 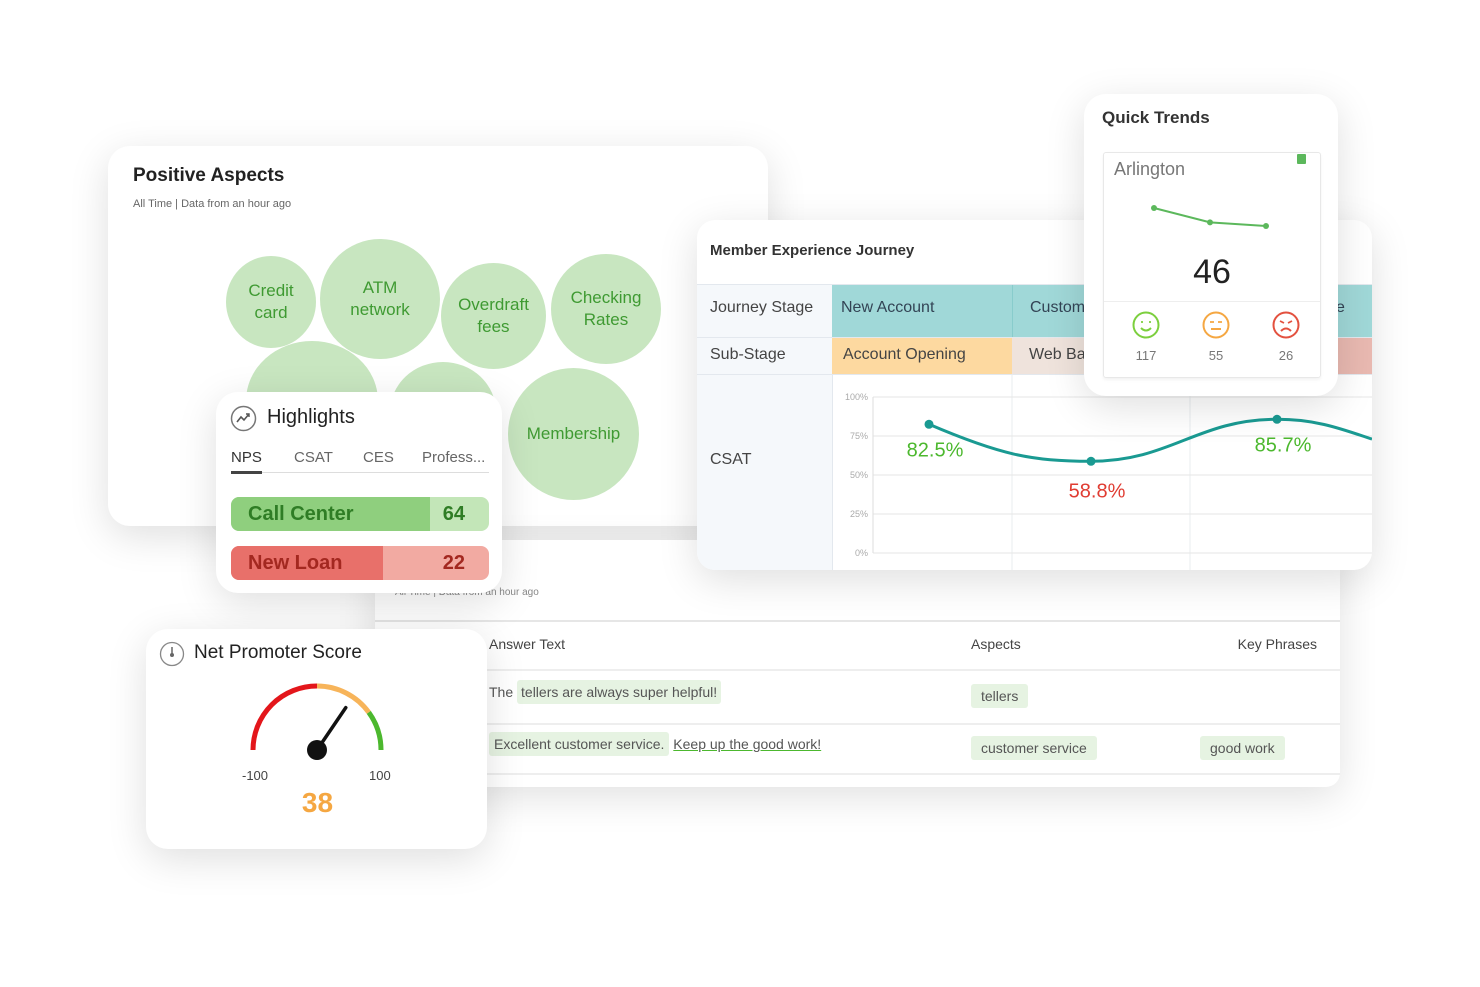 What do you see at coordinates (1146, 355) in the screenshot?
I see `sentiment-count: 117` at bounding box center [1146, 355].